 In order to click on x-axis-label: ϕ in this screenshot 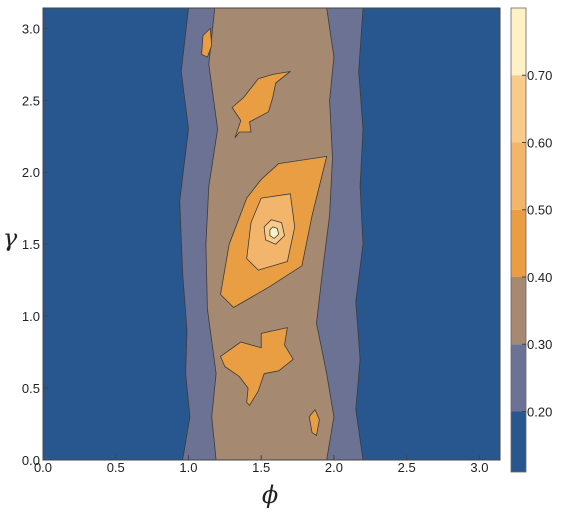, I will do `click(270, 495)`.